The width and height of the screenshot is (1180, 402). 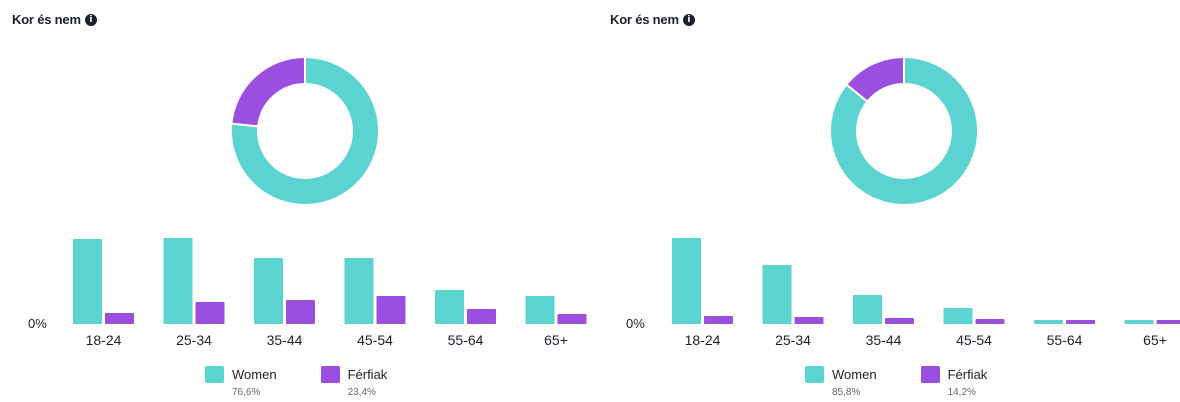 What do you see at coordinates (296, 382) in the screenshot?
I see `legend: Women 76,6% Férfiak 23,4%` at bounding box center [296, 382].